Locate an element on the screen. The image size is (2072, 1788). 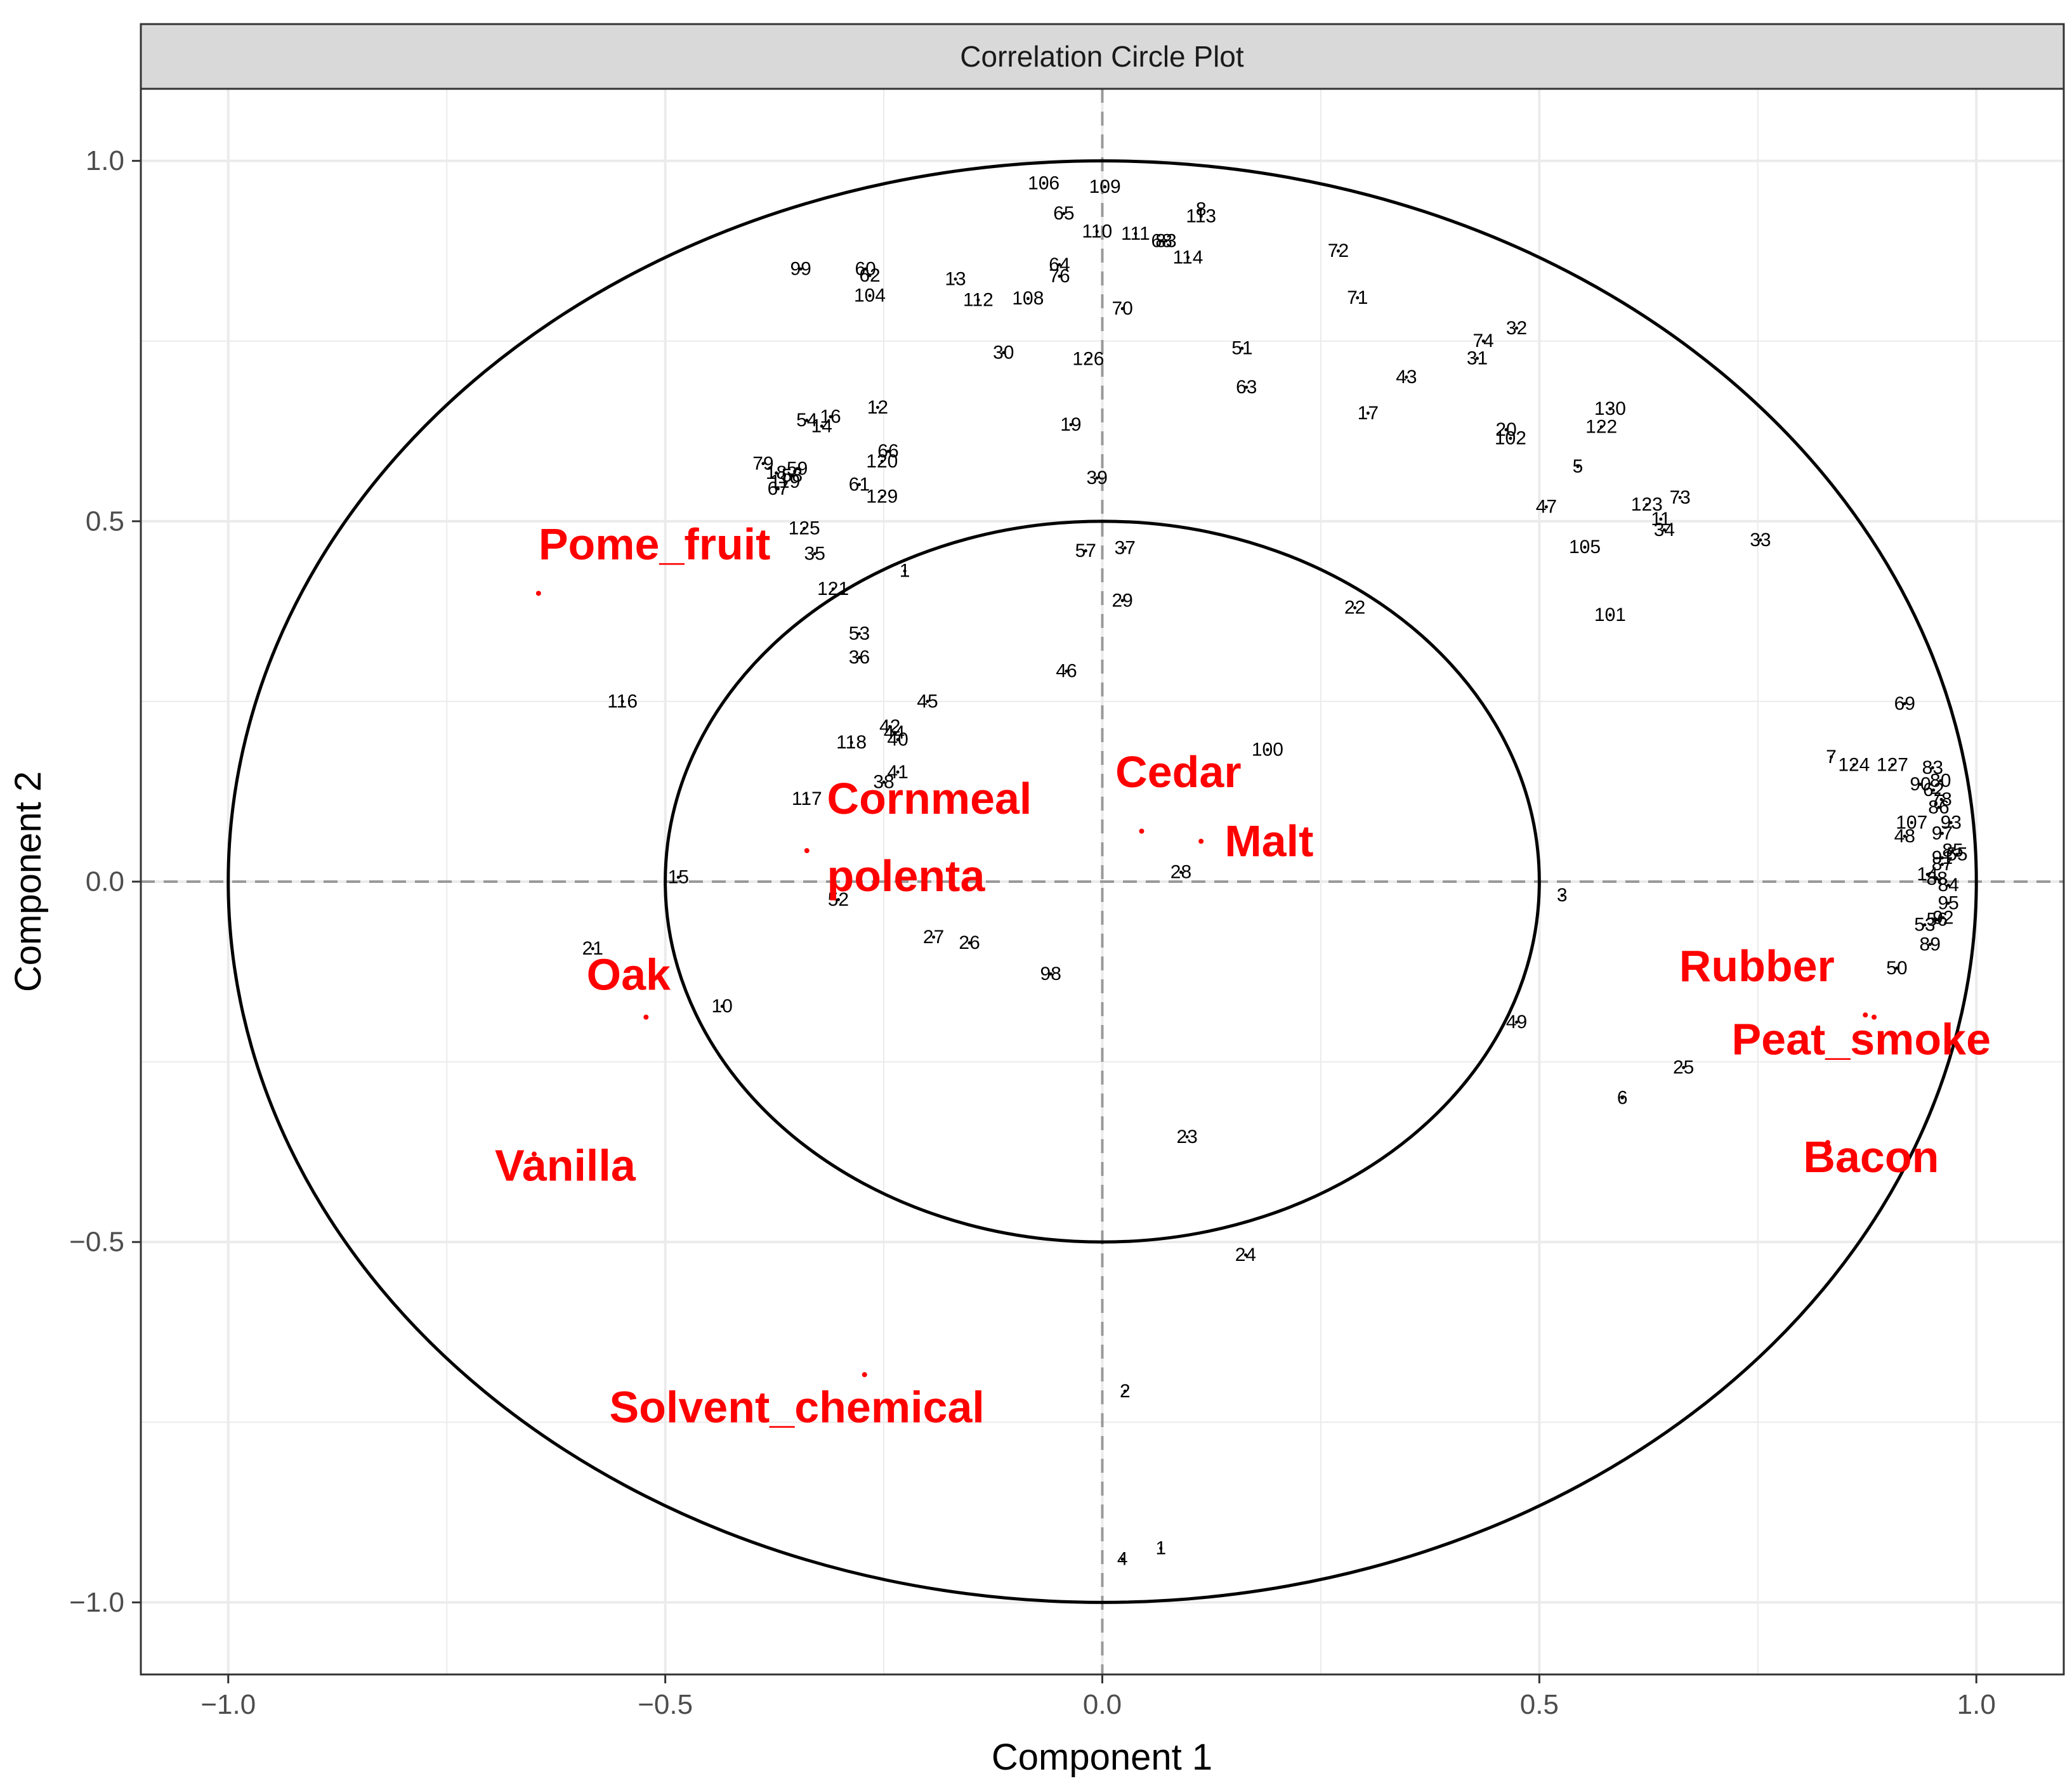
sample-point-label: 64 is located at coordinates (1059, 264).